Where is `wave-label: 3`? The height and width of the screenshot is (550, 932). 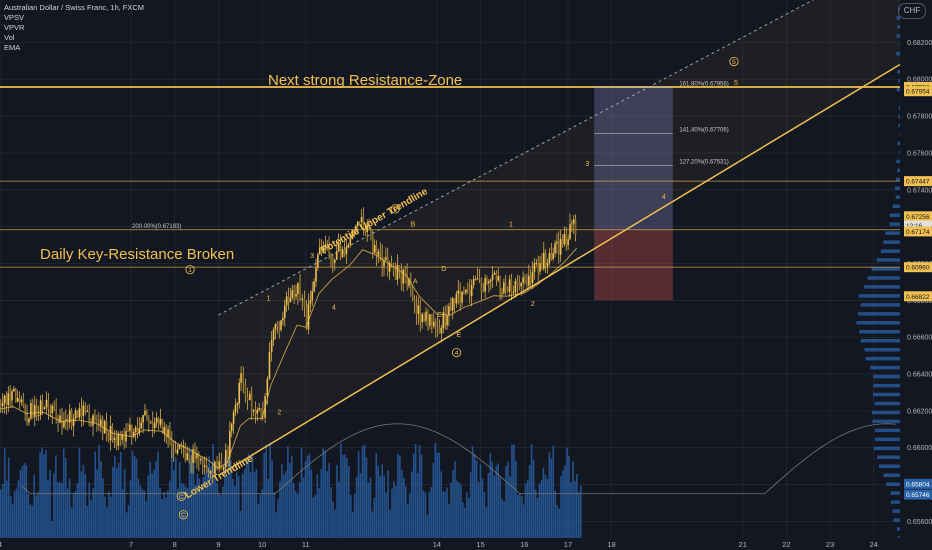 wave-label: 3 is located at coordinates (587, 164).